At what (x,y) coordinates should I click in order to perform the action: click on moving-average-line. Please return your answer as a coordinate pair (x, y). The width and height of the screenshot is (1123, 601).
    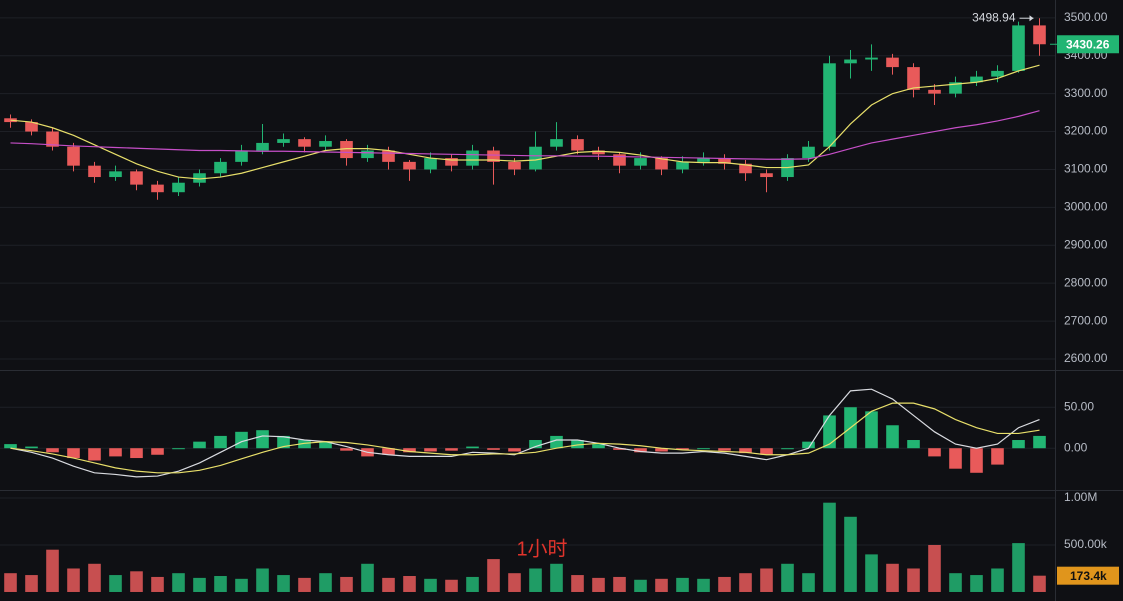
    Looking at the image, I should click on (525, 135).